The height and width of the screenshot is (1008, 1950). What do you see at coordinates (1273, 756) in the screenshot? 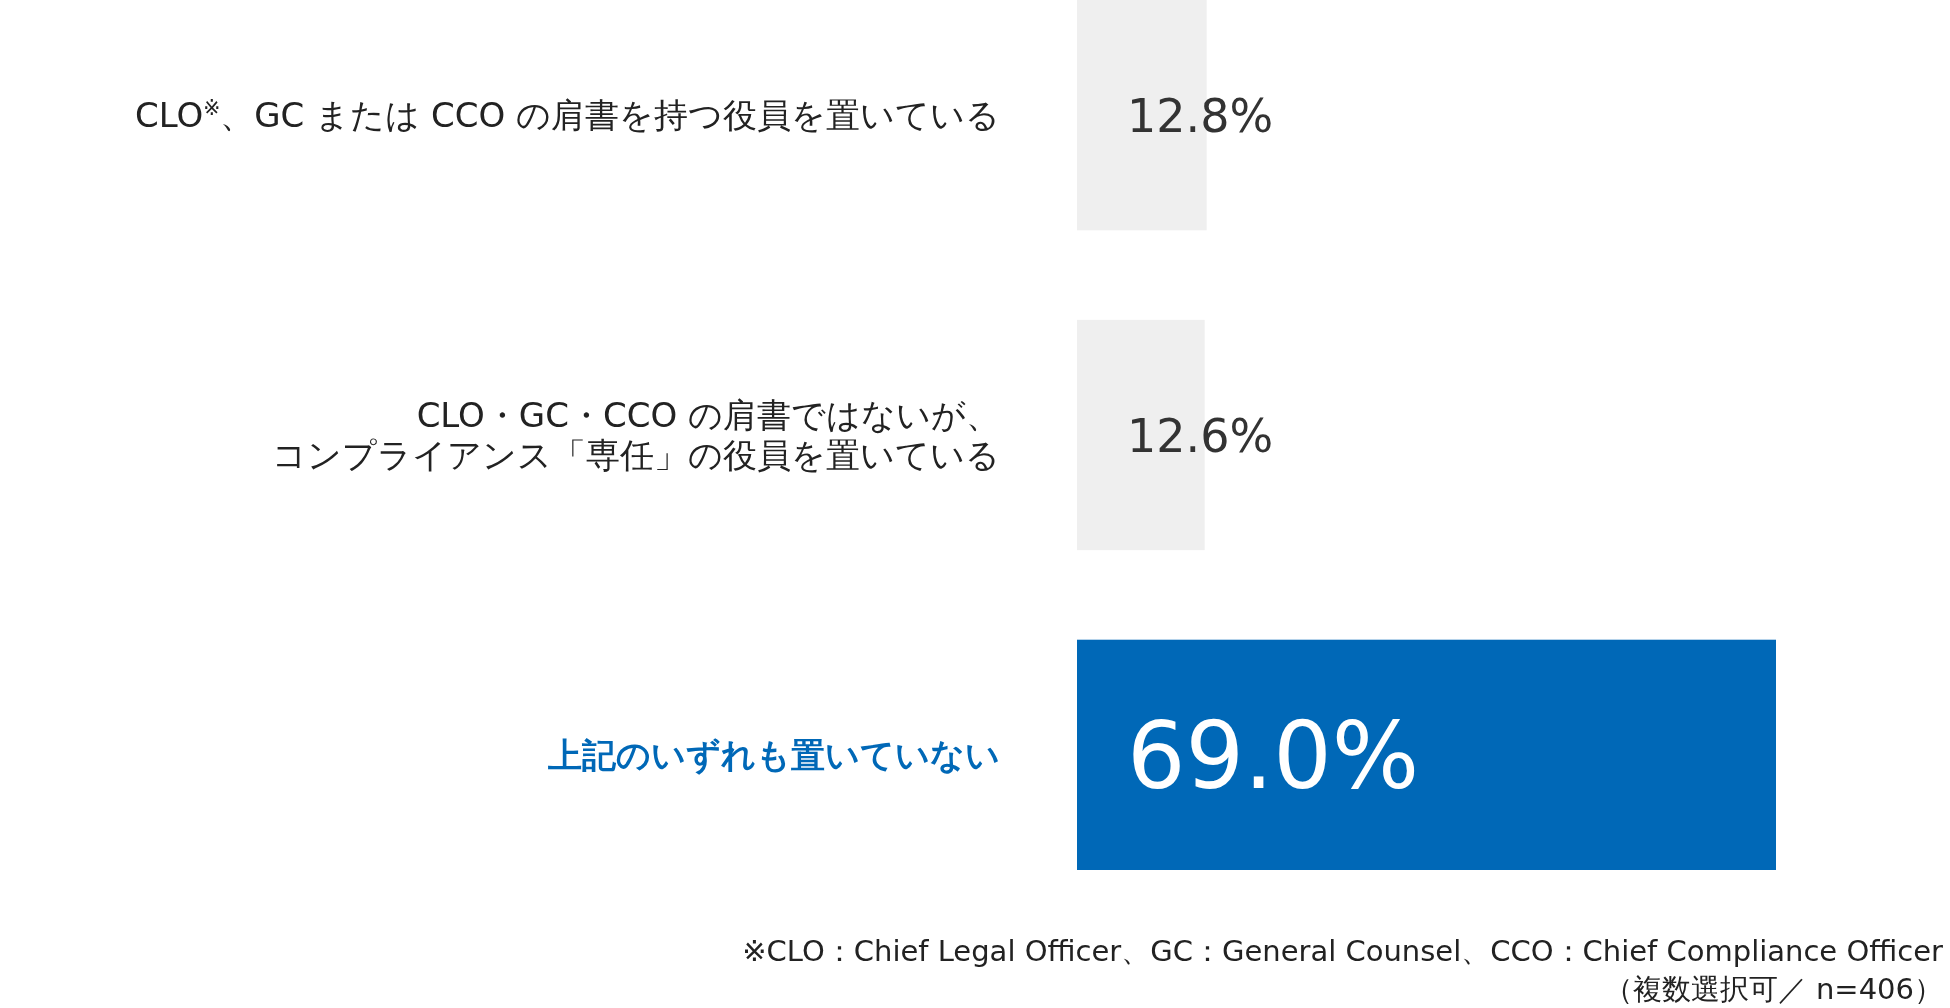
I see `data-label: 69.0%` at bounding box center [1273, 756].